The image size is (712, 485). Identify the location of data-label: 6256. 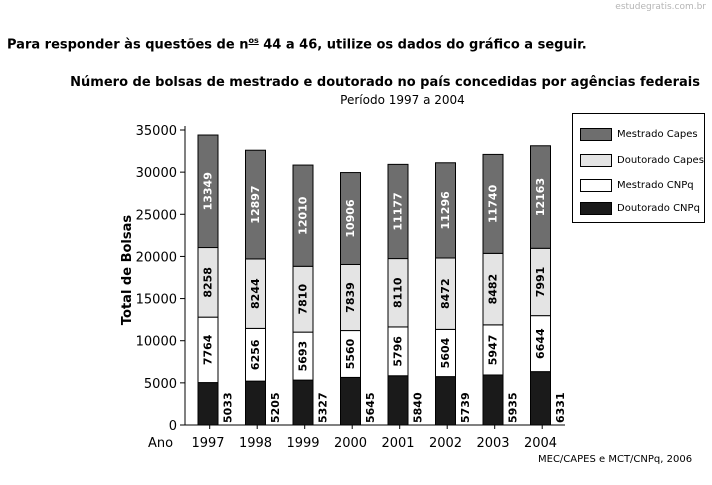
(255, 354).